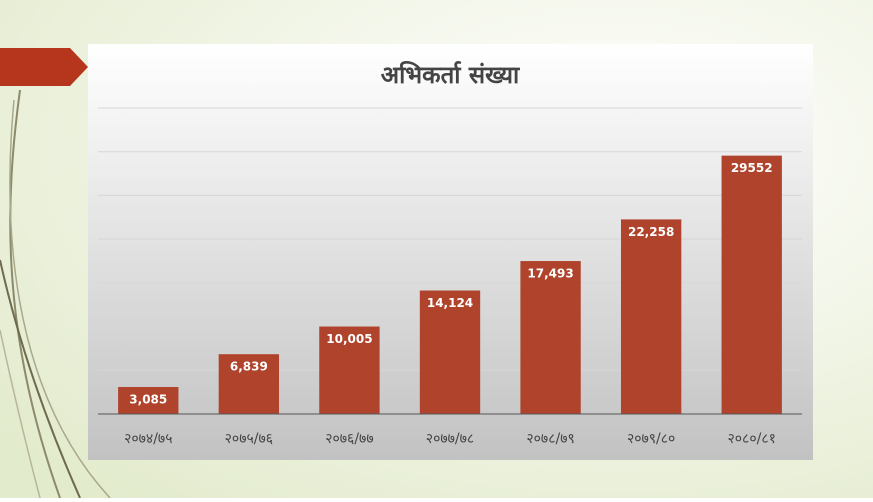  What do you see at coordinates (752, 439) in the screenshot?
I see `x-tick-label: २०८०/८१` at bounding box center [752, 439].